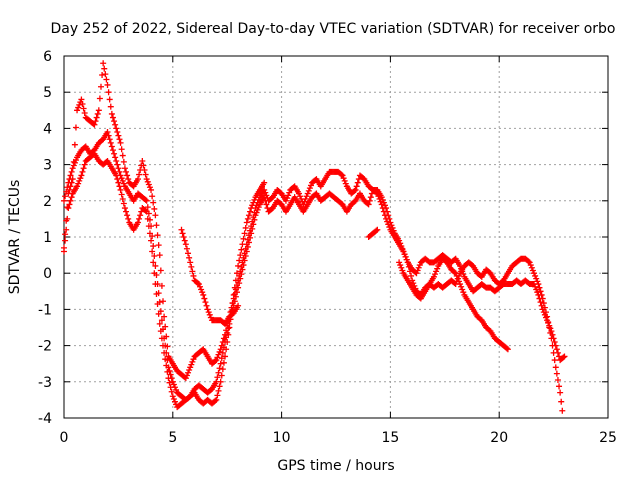 This screenshot has width=640, height=480. Describe the element at coordinates (45, 383) in the screenshot. I see `y-tick-label: -3` at that location.